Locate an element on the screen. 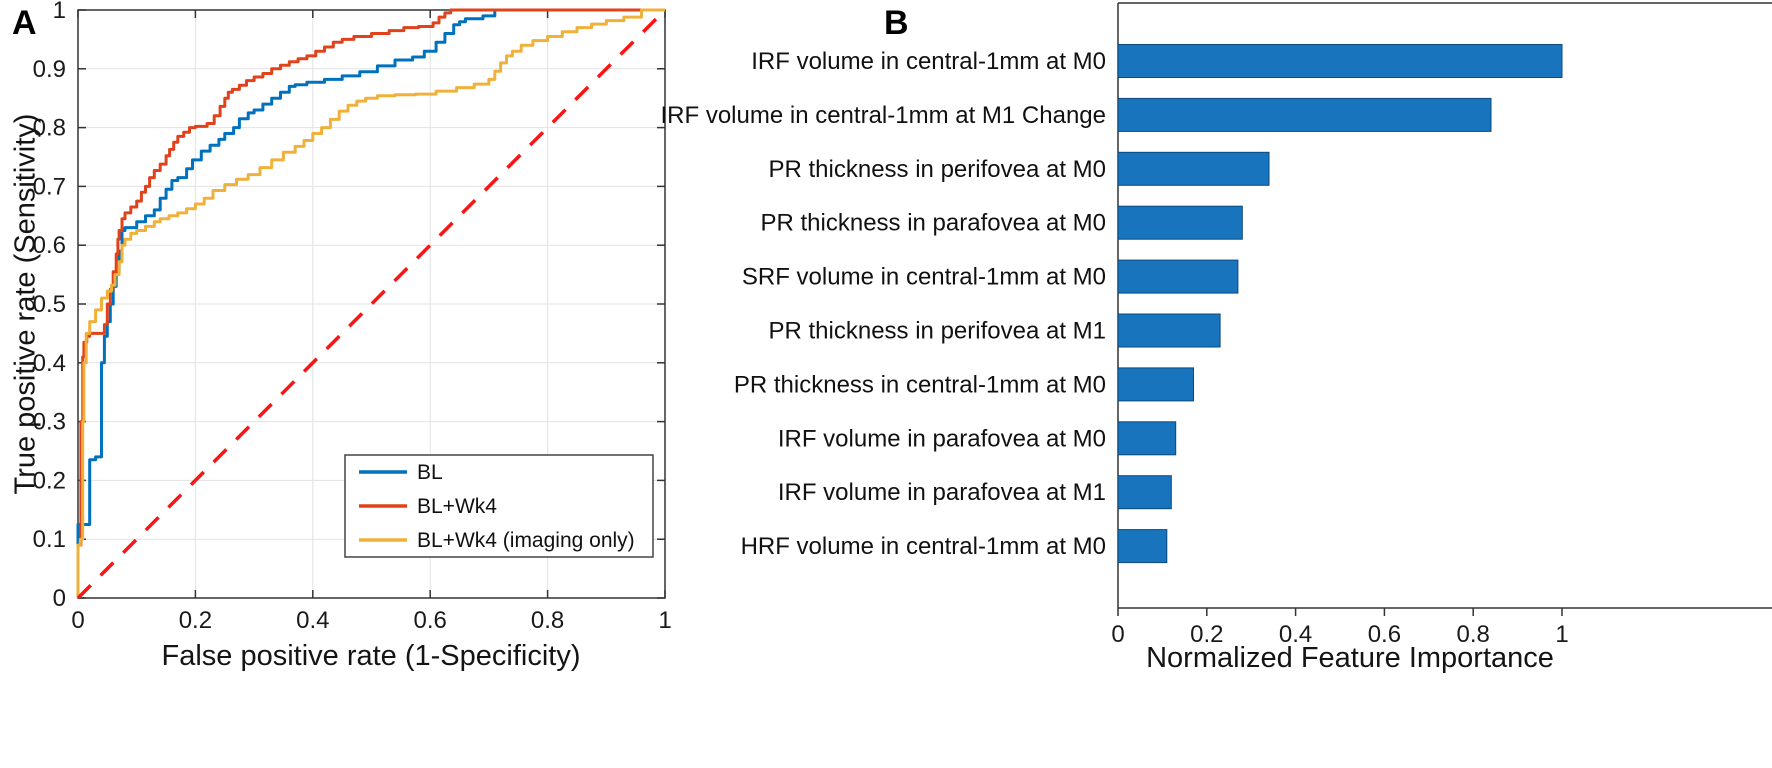 The image size is (1772, 768). roc-x-tick-label: 0.4 is located at coordinates (312, 620).